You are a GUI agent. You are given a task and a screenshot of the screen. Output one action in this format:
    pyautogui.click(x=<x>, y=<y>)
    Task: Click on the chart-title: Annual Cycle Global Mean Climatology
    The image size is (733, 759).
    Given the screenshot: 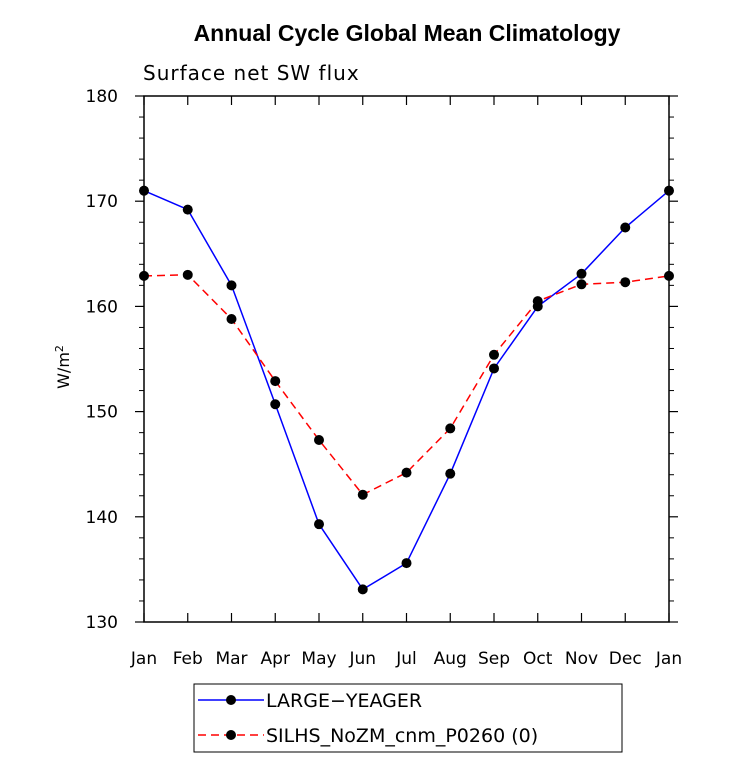 What is the action you would take?
    pyautogui.click(x=407, y=33)
    